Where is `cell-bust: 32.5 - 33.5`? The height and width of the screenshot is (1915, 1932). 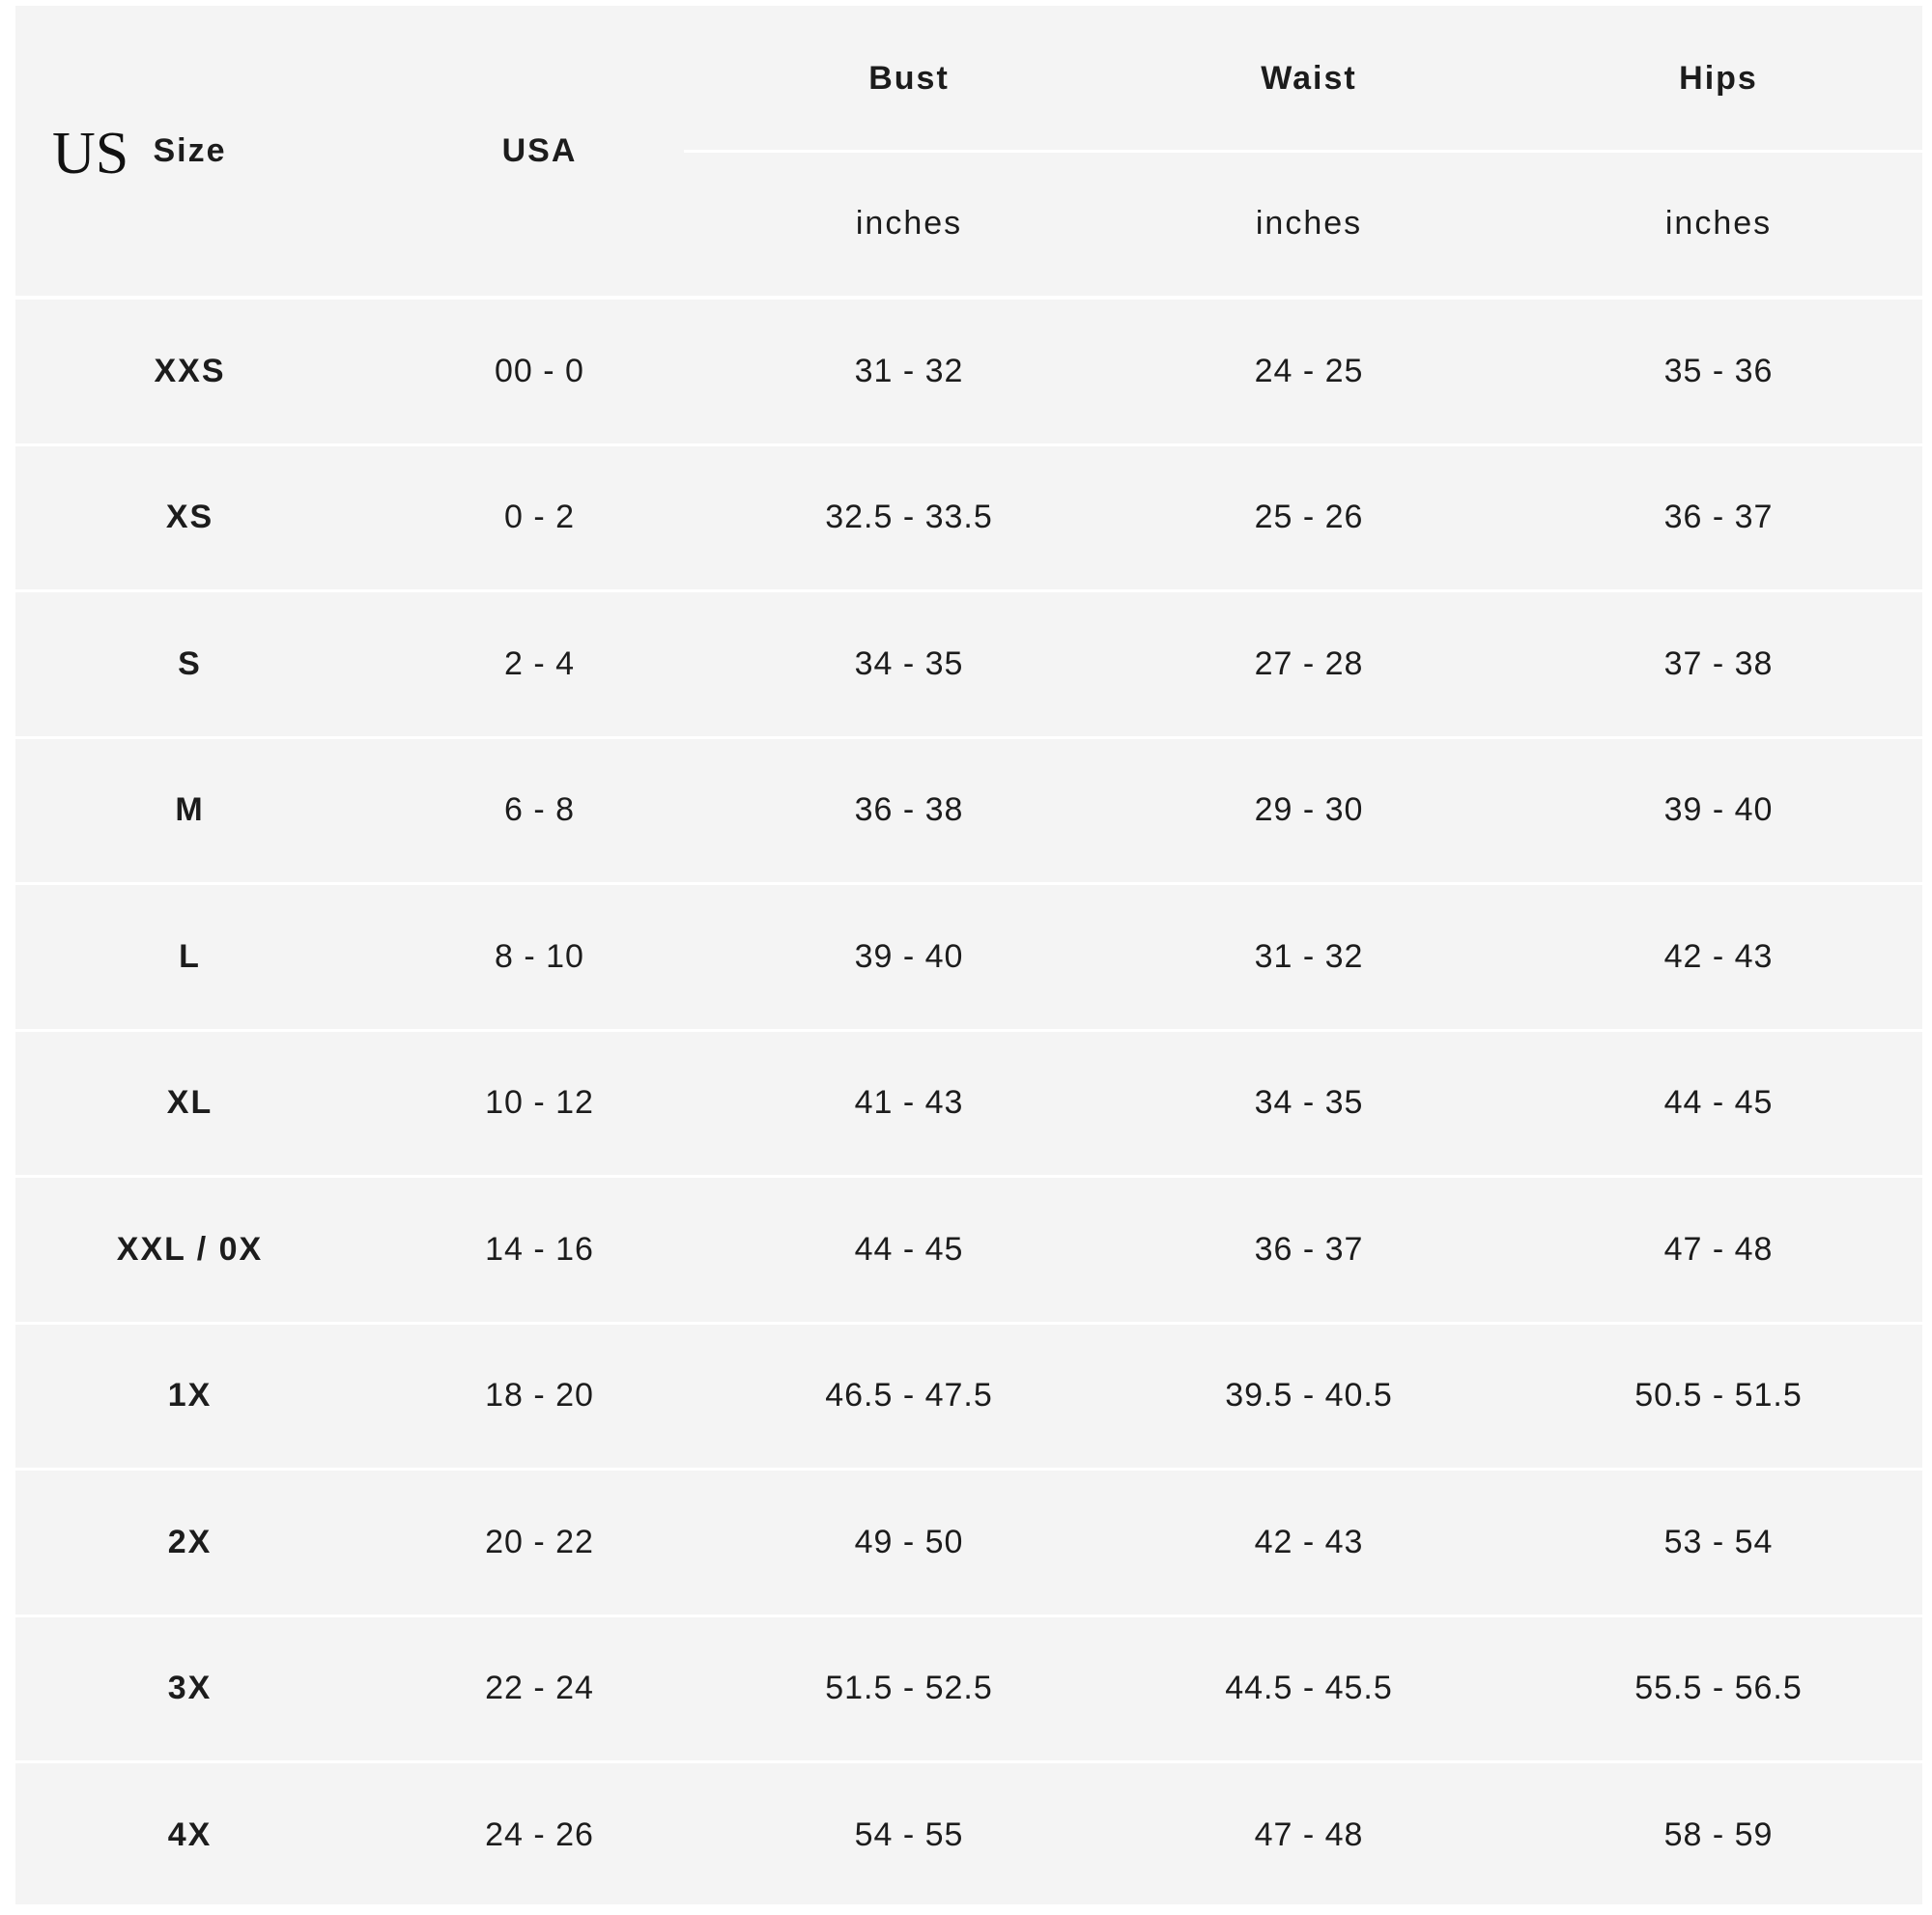
cell-bust: 32.5 - 33.5 is located at coordinates (909, 517).